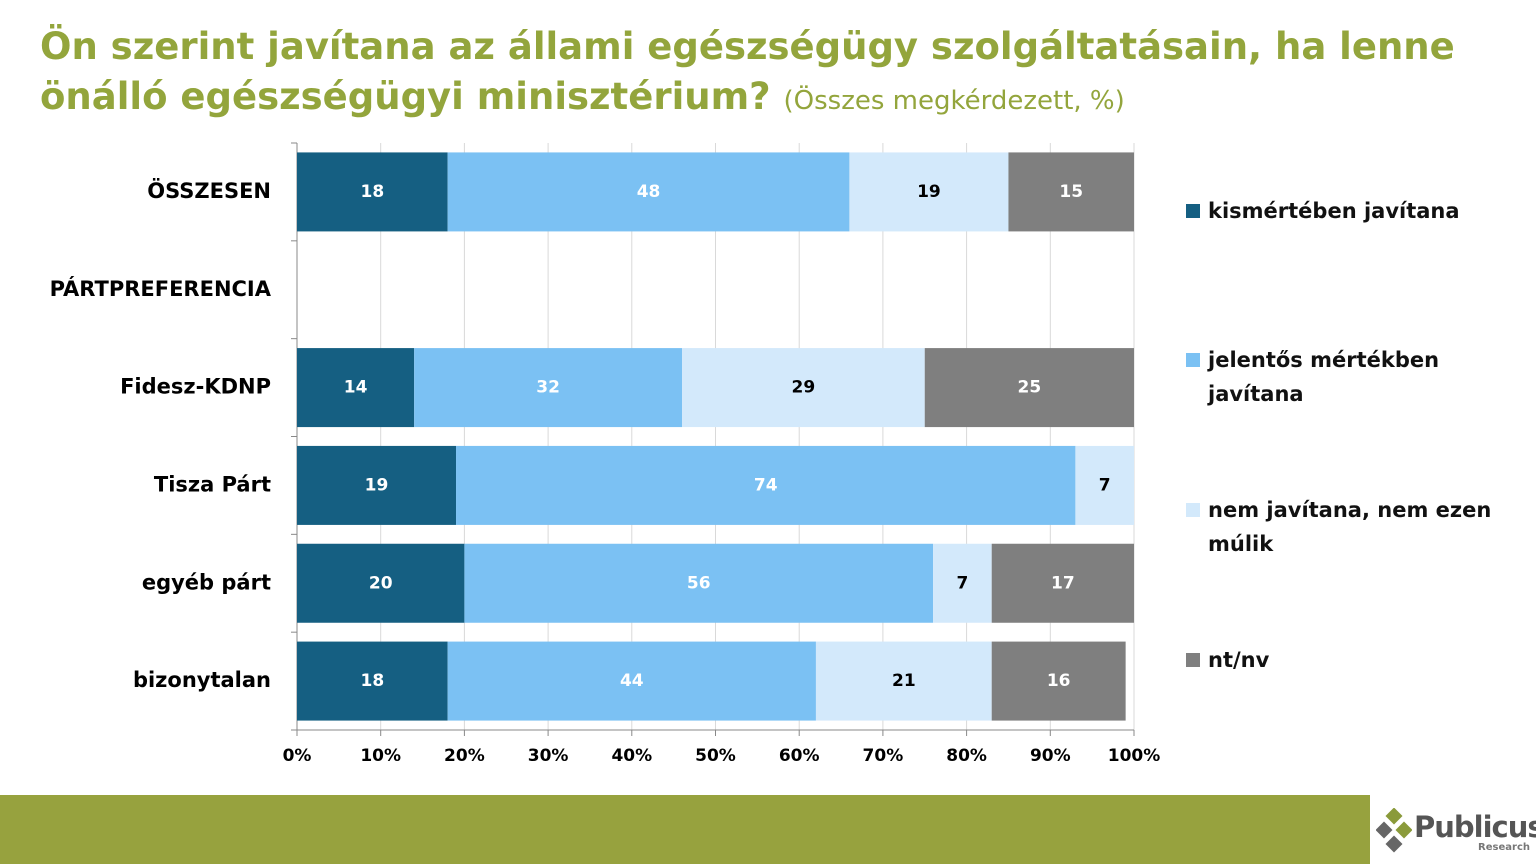 The height and width of the screenshot is (864, 1536). Describe the element at coordinates (209, 190) in the screenshot. I see `y-tick-label: ÖSSZESEN` at that location.